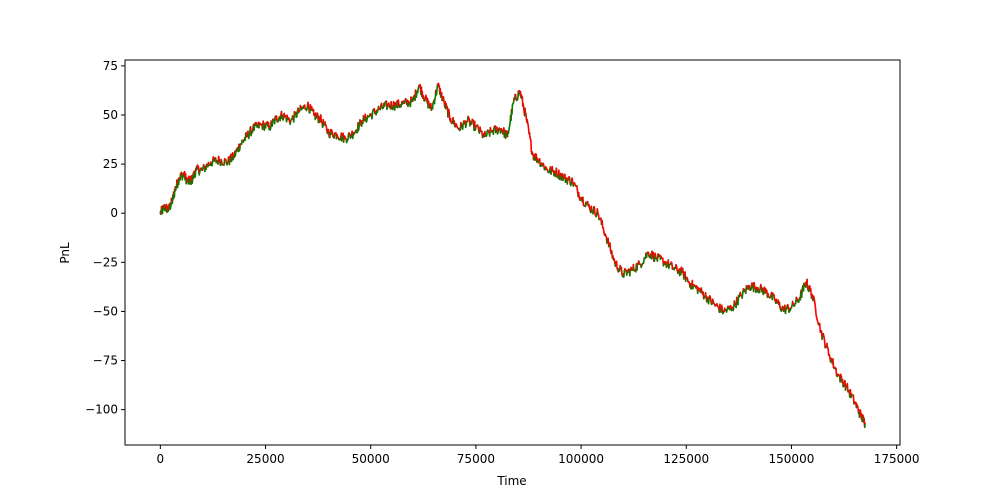  Describe the element at coordinates (114, 213) in the screenshot. I see `y-tick-label: 0` at that location.